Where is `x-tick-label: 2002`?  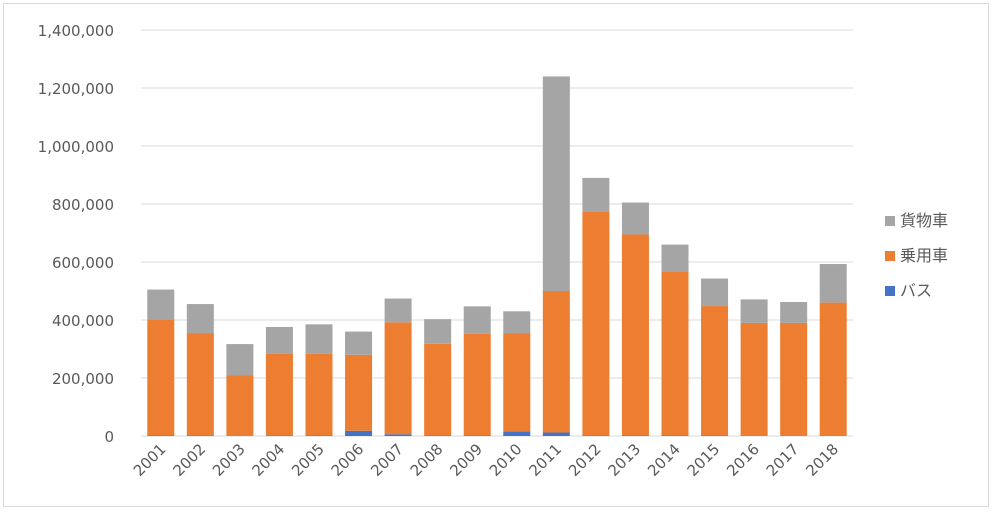
x-tick-label: 2002 is located at coordinates (189, 460).